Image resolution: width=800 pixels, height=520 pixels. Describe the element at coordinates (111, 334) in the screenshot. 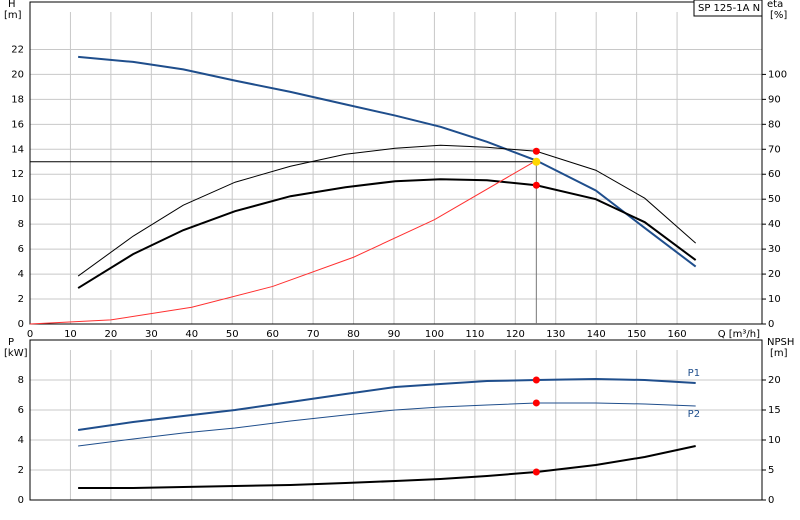

I see `x-tick-label: 20` at that location.